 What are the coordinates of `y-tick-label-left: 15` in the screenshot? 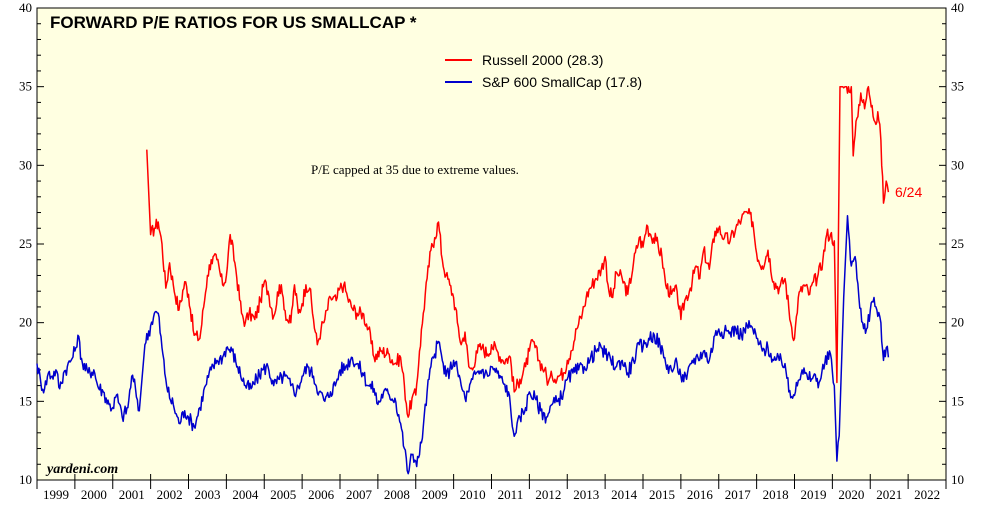 It's located at (25, 400).